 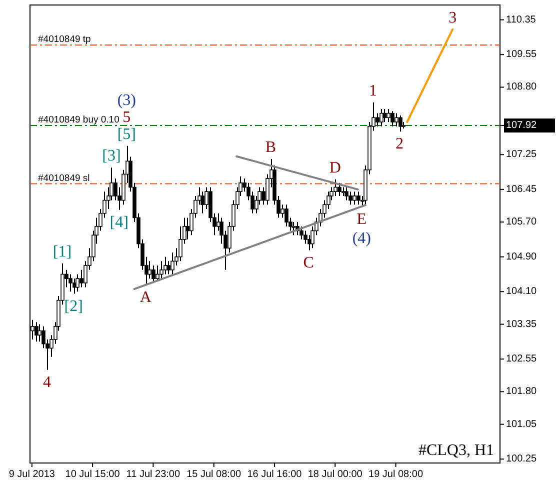 I want to click on annotation: D, so click(x=335, y=167).